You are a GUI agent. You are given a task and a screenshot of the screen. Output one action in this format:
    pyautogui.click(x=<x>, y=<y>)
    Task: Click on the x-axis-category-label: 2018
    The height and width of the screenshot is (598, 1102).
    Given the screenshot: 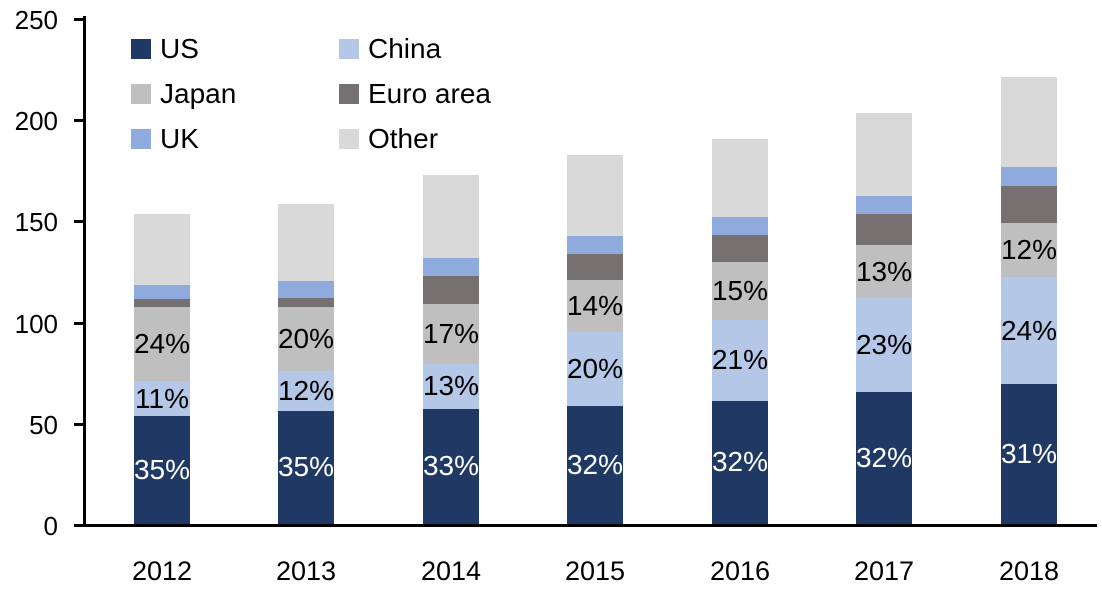 What is the action you would take?
    pyautogui.click(x=1029, y=571)
    